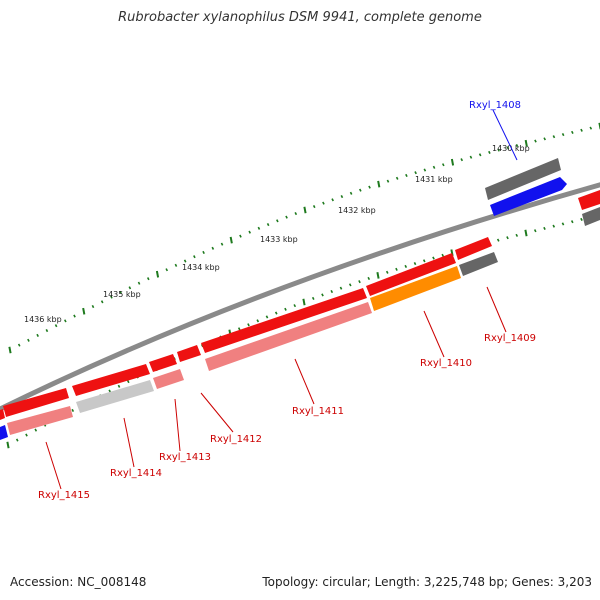  I want to click on gene-block-1410-red, so click(411, 274).